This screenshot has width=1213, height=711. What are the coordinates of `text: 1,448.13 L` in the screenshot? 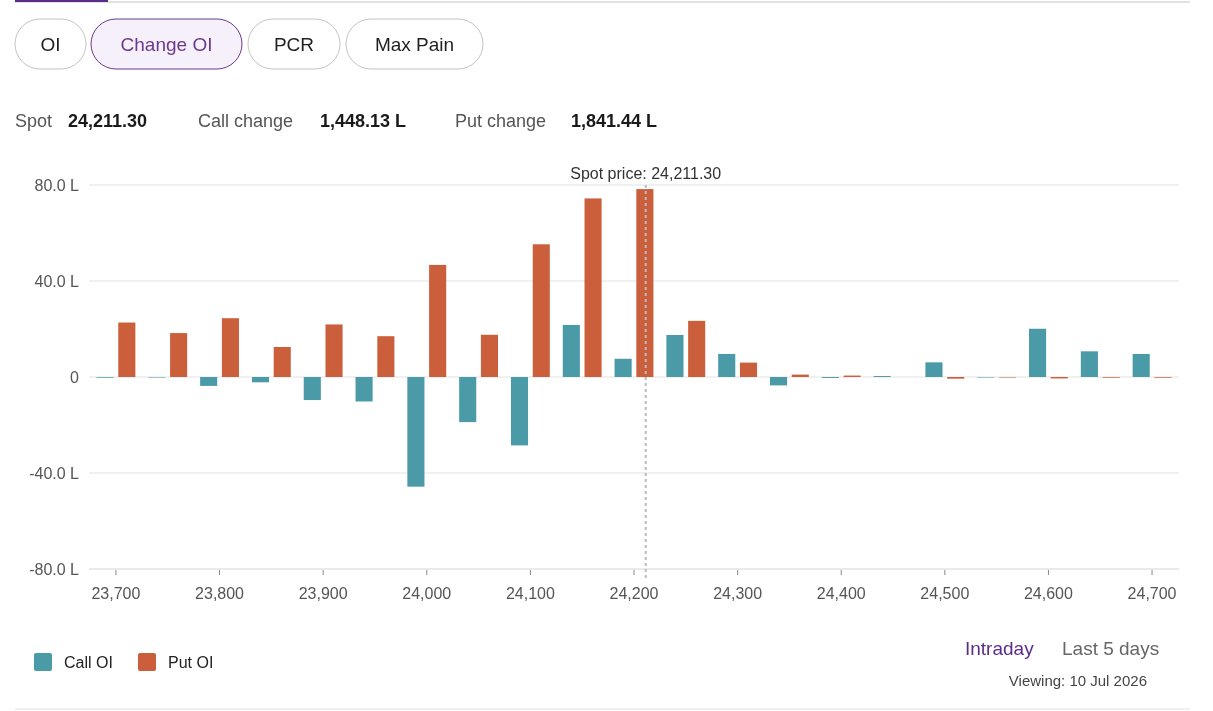 It's located at (363, 121).